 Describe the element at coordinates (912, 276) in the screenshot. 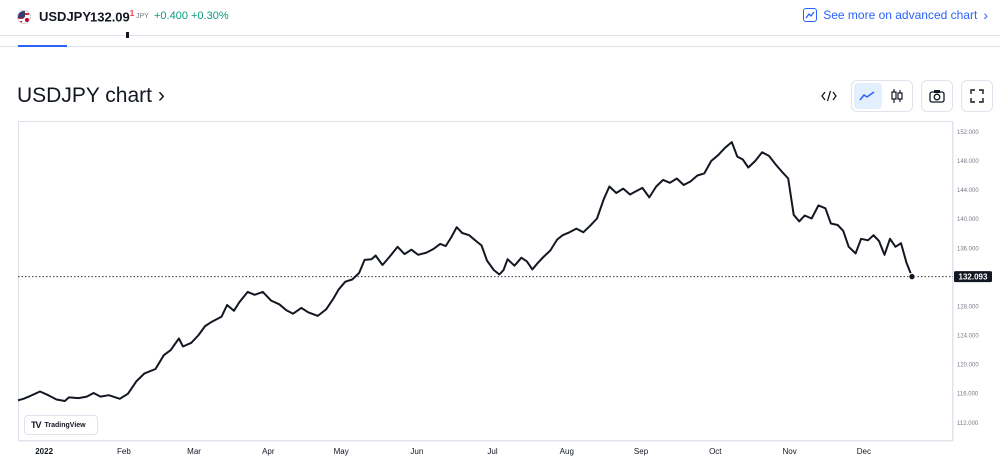

I see `last-price-dot` at that location.